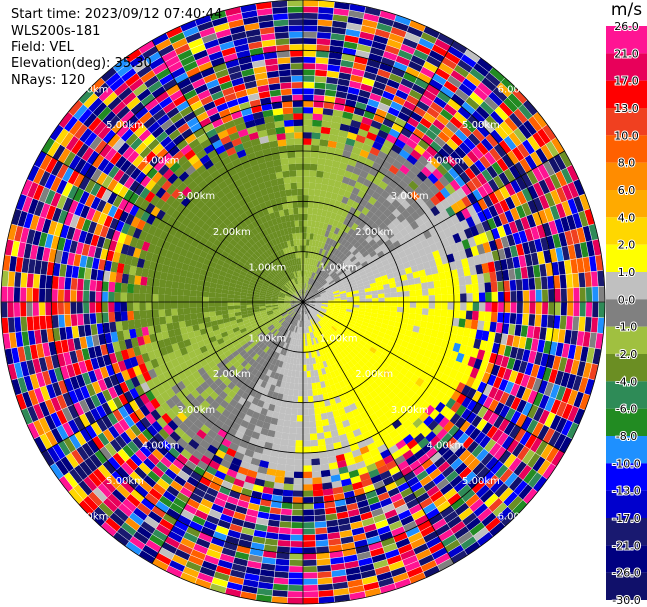 The image size is (647, 607). I want to click on nrays-label: NRays: 120, so click(48, 80).